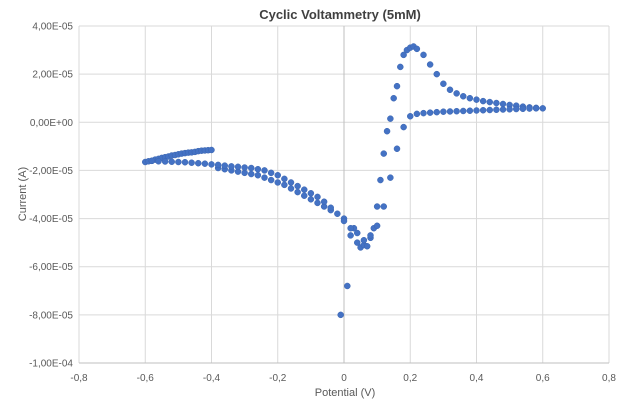  Describe the element at coordinates (52, 27) in the screenshot. I see `y-tick-label: 4,00E-05` at that location.